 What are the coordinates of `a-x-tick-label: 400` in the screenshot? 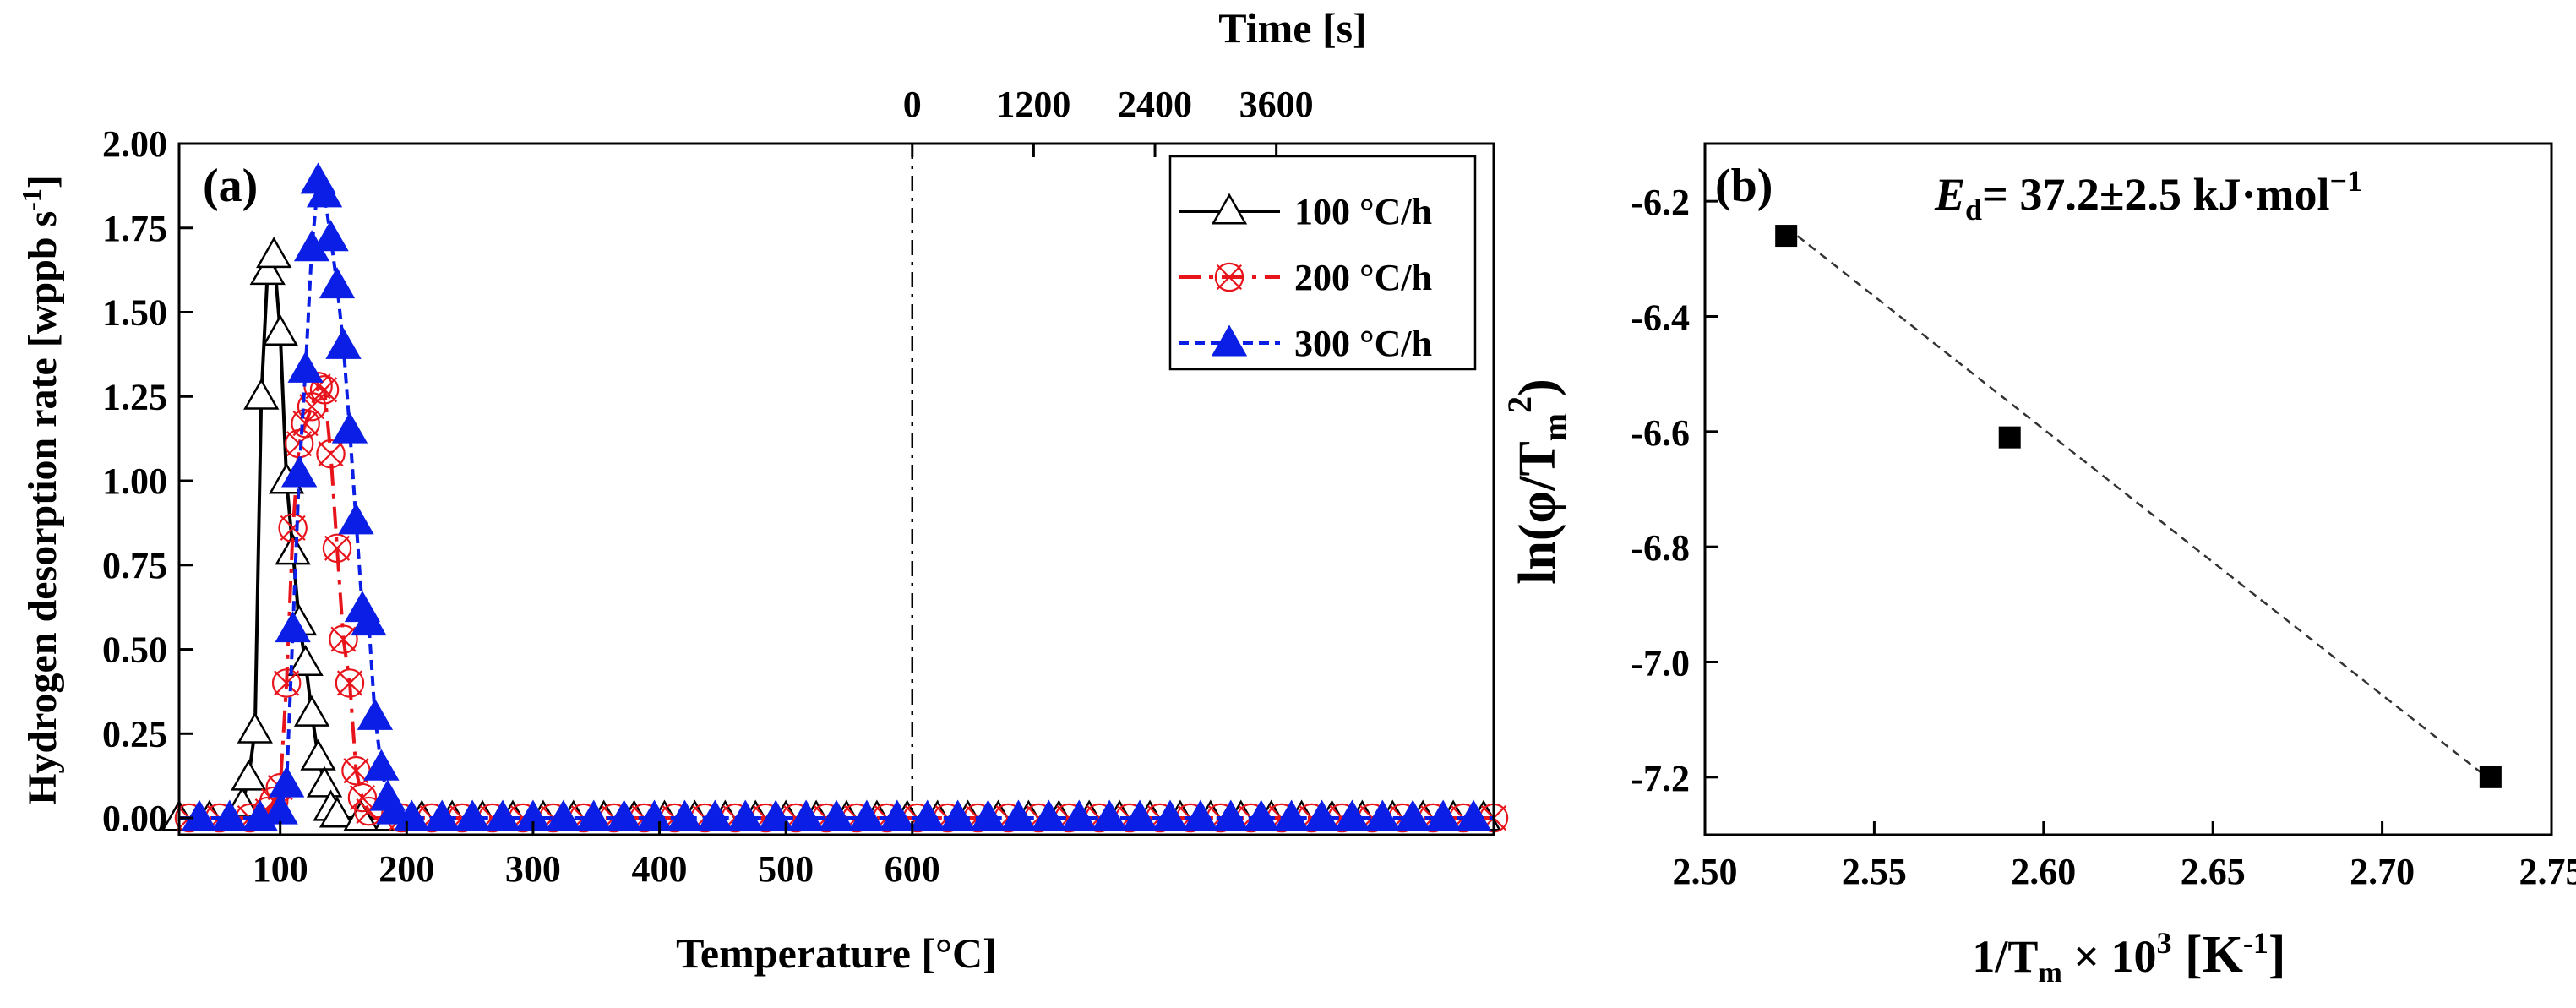 It's located at (660, 869).